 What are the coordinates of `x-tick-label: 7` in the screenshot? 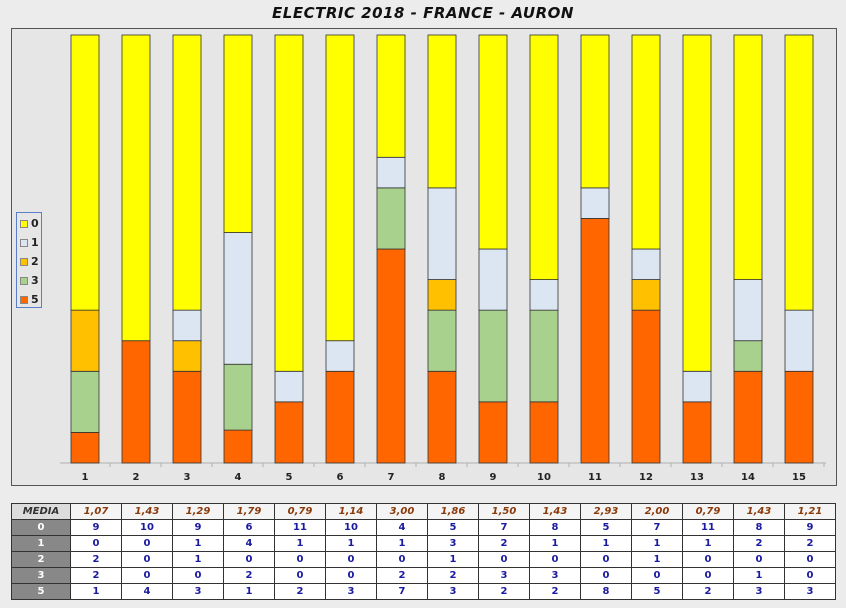 It's located at (391, 477).